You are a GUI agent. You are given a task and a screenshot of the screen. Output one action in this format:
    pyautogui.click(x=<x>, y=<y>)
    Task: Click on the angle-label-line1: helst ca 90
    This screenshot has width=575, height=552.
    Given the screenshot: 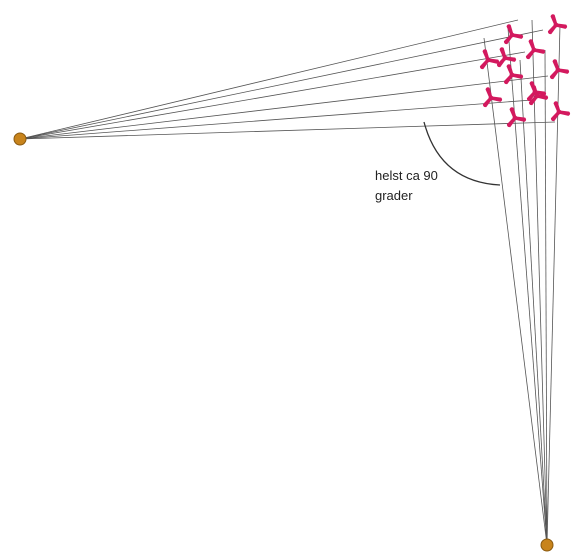 What is the action you would take?
    pyautogui.click(x=406, y=175)
    